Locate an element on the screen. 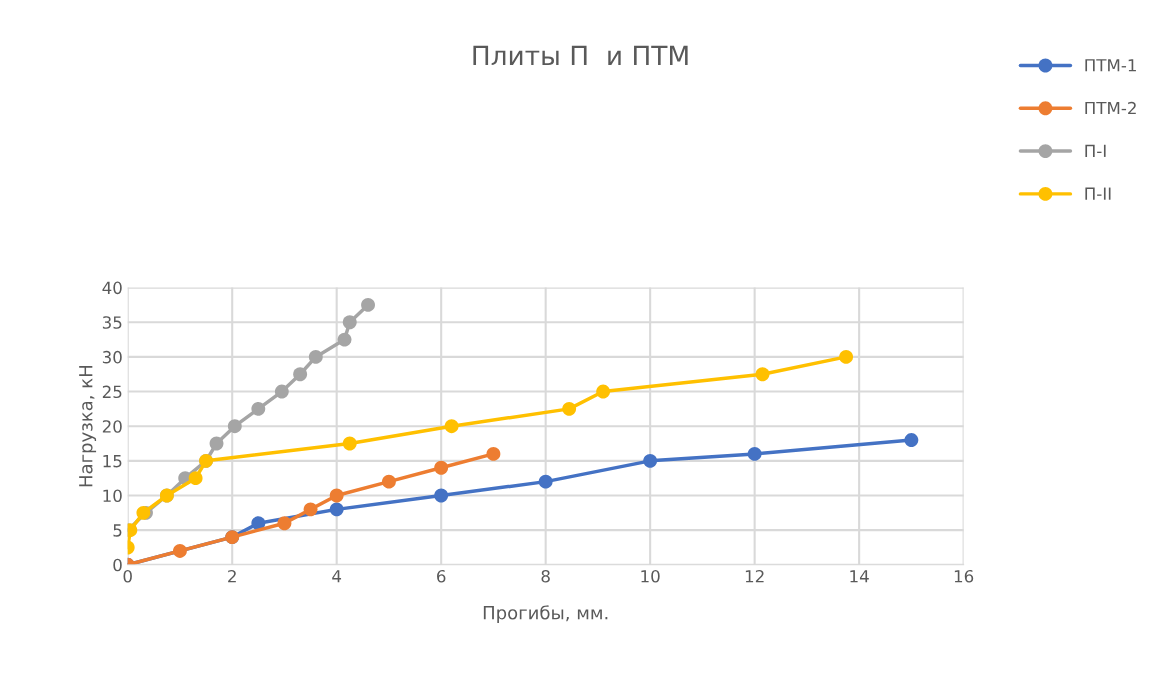 This screenshot has height=693, width=1161. chart-title: Плиты П и ПТМ is located at coordinates (580, 55).